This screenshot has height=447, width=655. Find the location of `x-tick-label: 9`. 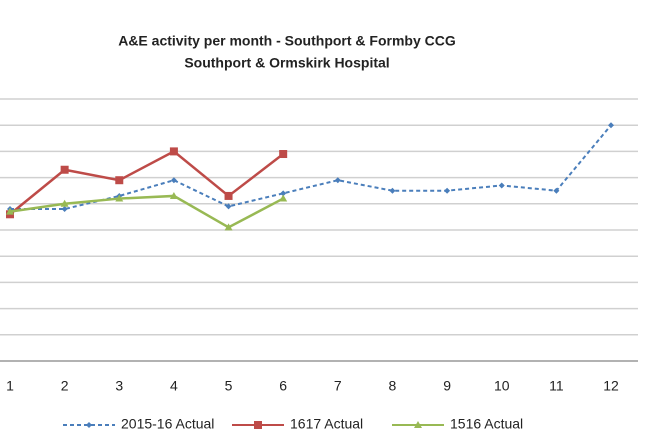

x-tick-label: 9 is located at coordinates (447, 386).